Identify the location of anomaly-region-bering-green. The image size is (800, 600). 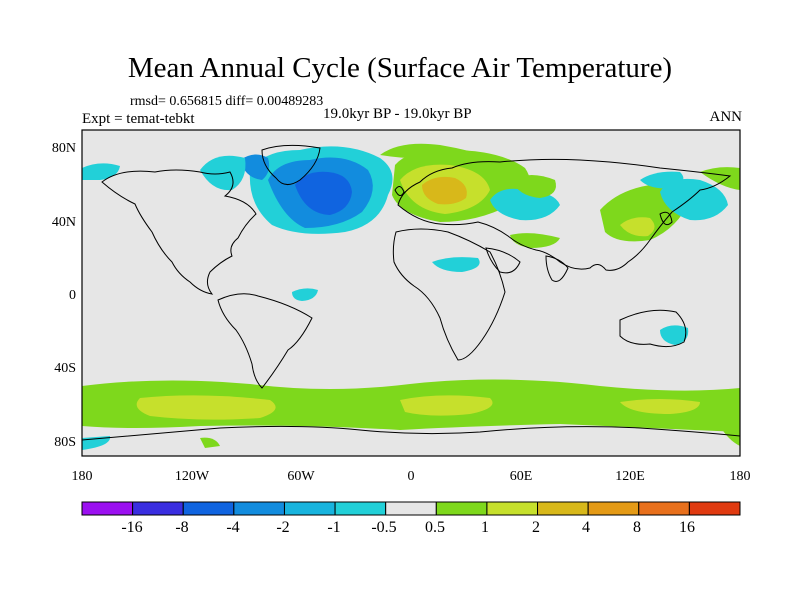
(720, 178).